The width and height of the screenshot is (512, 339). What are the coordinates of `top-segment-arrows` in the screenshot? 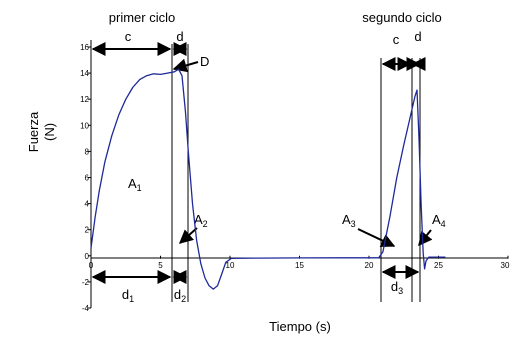 It's located at (258, 56).